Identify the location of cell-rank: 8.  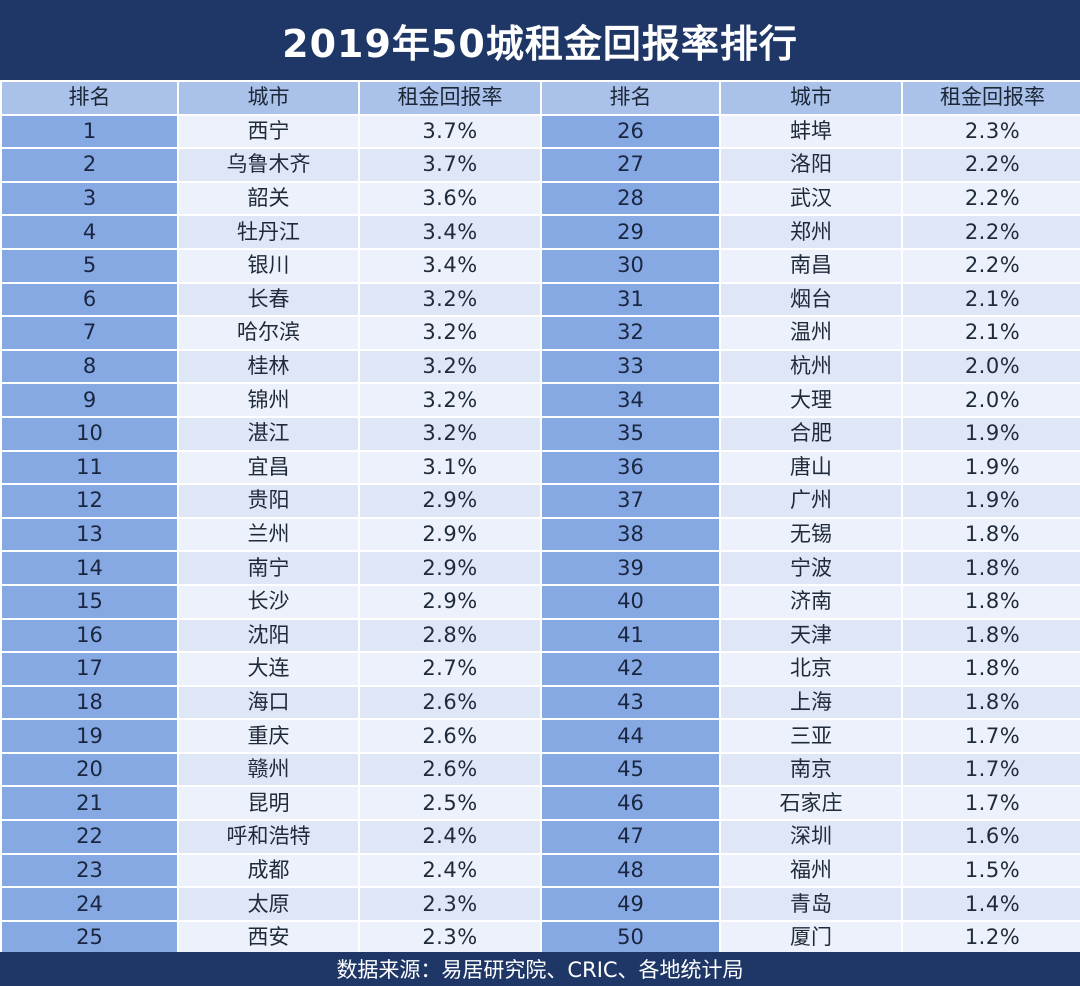
(89, 366).